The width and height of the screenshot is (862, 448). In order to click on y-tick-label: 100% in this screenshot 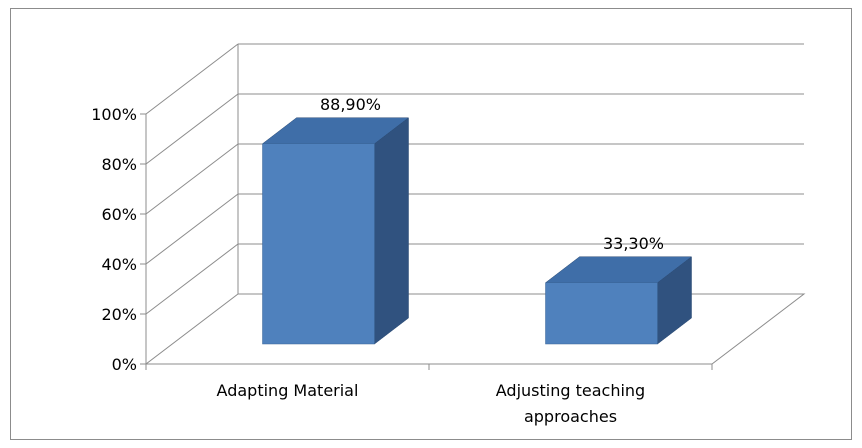, I will do `click(114, 114)`.